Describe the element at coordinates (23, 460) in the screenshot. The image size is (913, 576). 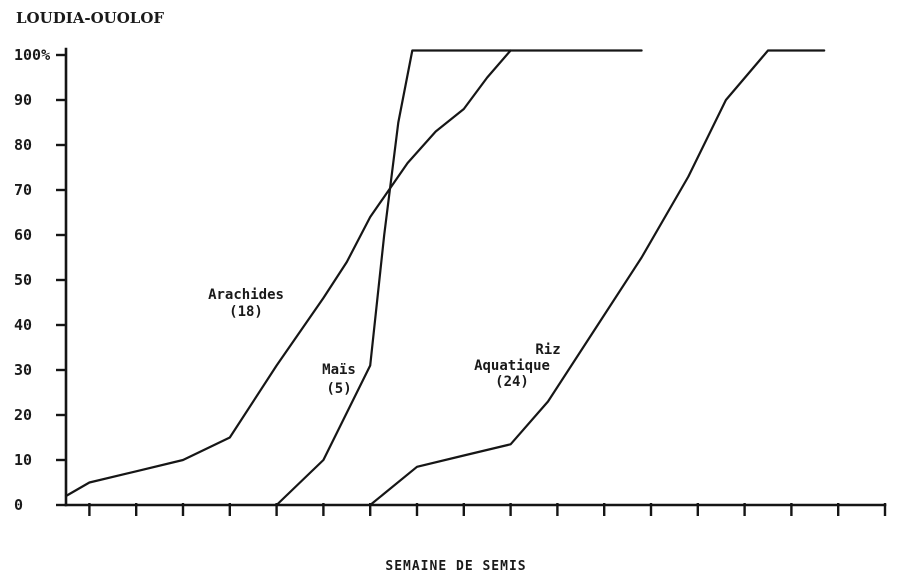
I see `y-tick-label: 10` at that location.